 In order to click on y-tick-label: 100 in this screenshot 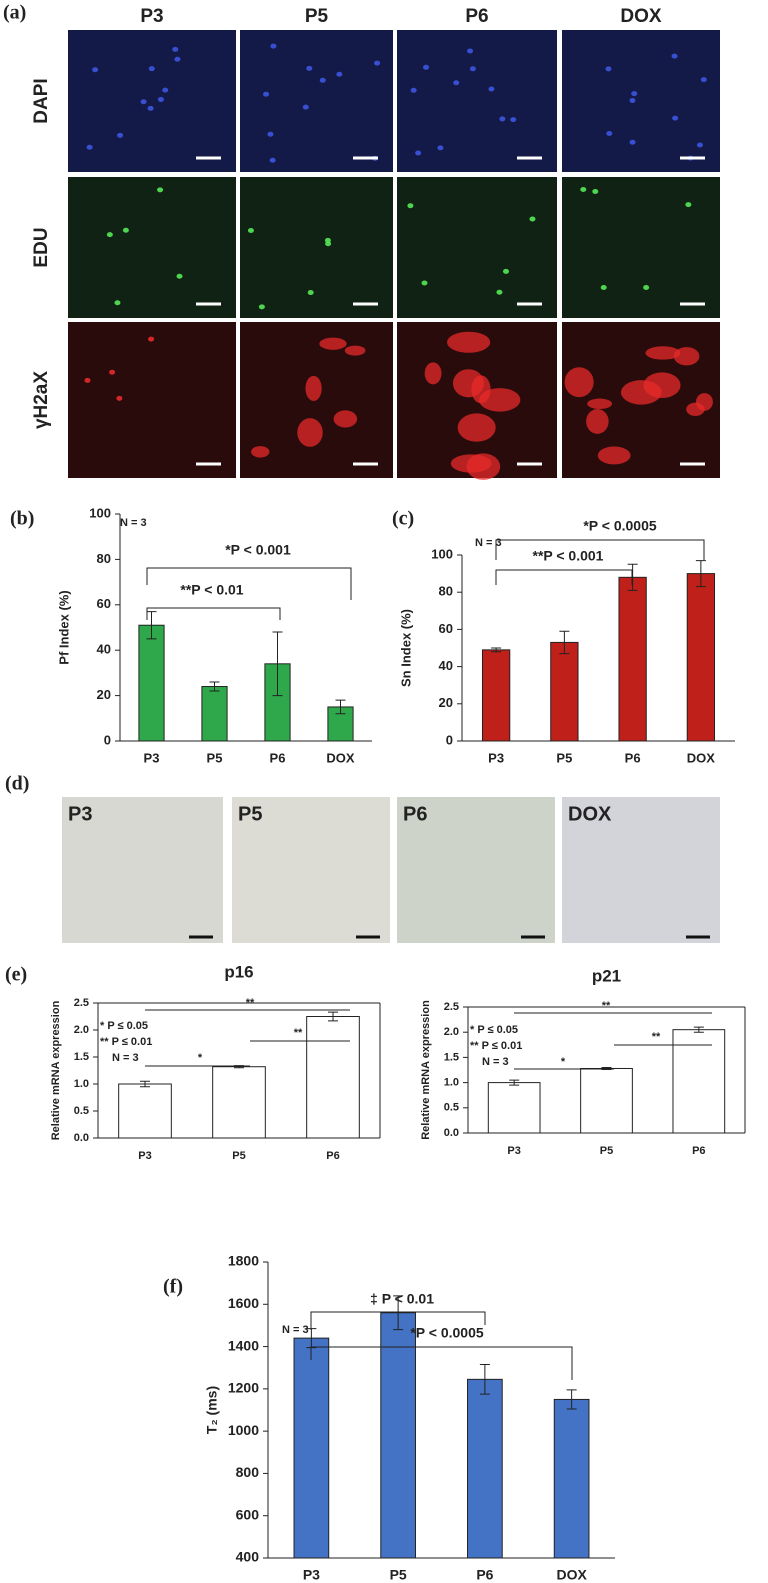, I will do `click(442, 553)`.